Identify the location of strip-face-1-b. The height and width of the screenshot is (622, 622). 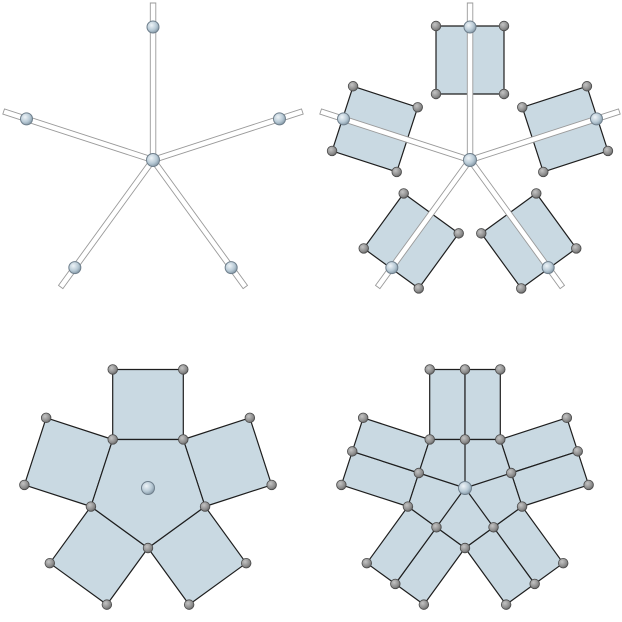
(482, 404).